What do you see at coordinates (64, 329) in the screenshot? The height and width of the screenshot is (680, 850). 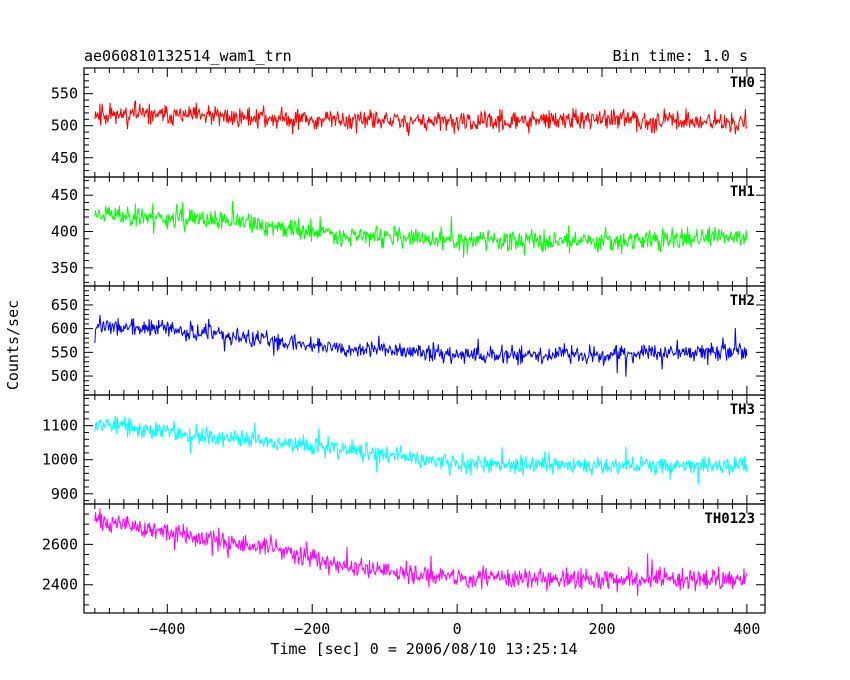 I see `y-tick-label: 600` at bounding box center [64, 329].